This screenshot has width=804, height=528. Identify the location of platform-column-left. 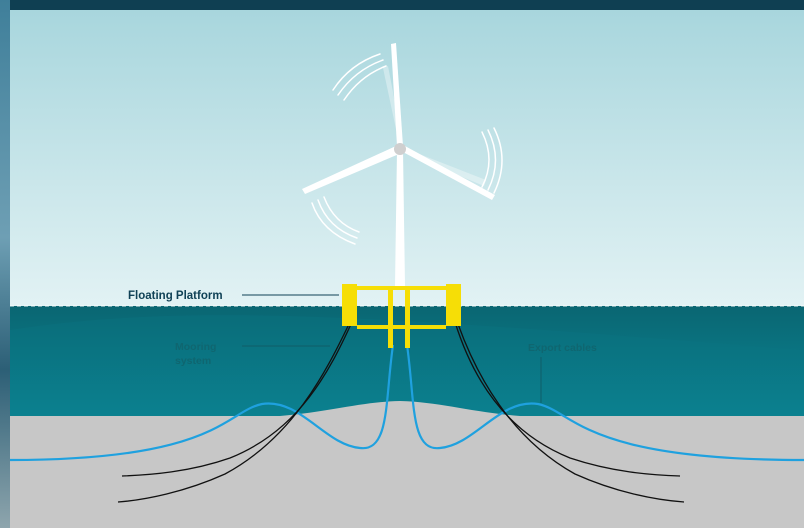
(349, 305).